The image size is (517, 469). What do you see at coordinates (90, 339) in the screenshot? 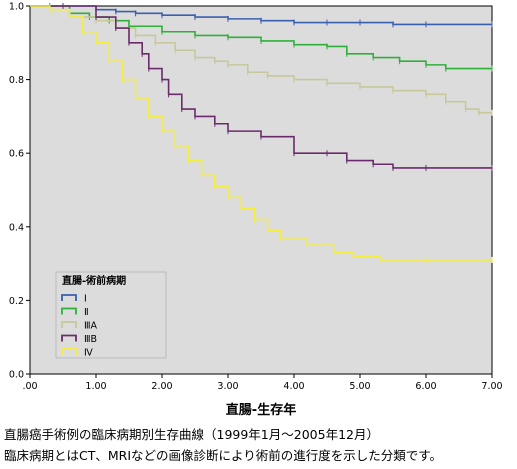
I see `legend-label: ⅢB` at bounding box center [90, 339].